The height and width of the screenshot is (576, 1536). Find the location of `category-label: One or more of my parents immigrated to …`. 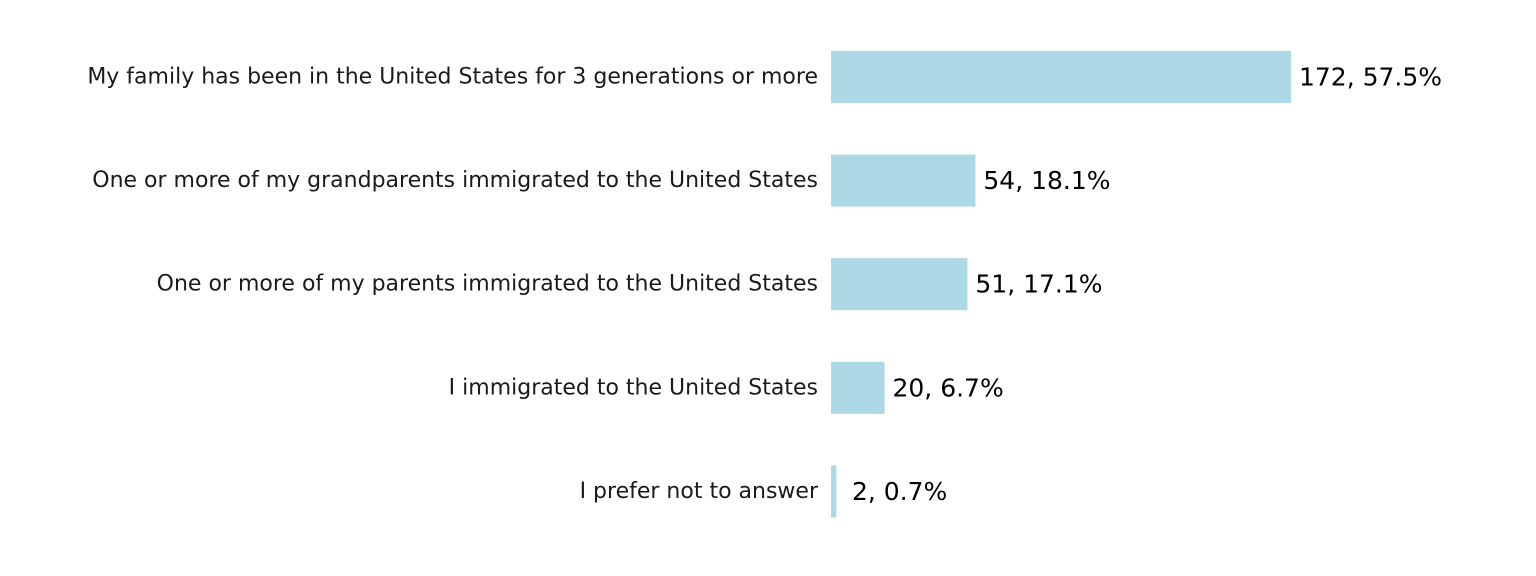

category-label: One or more of my parents immigrated to … is located at coordinates (487, 284).